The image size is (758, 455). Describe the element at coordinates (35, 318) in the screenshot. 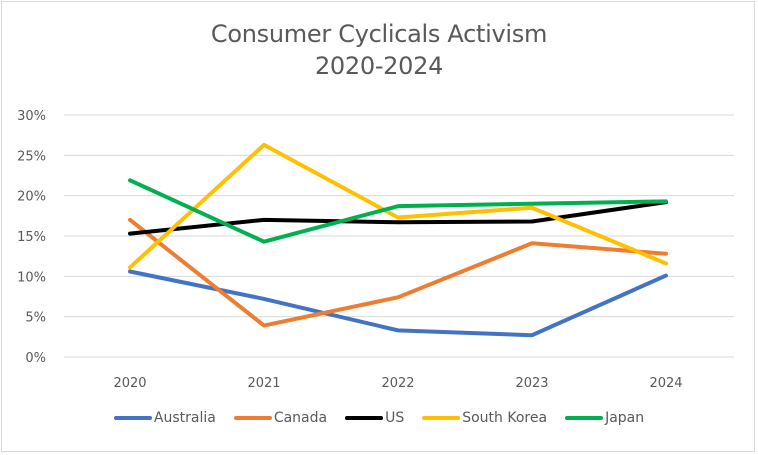

I see `y-tick-label: 5%` at that location.